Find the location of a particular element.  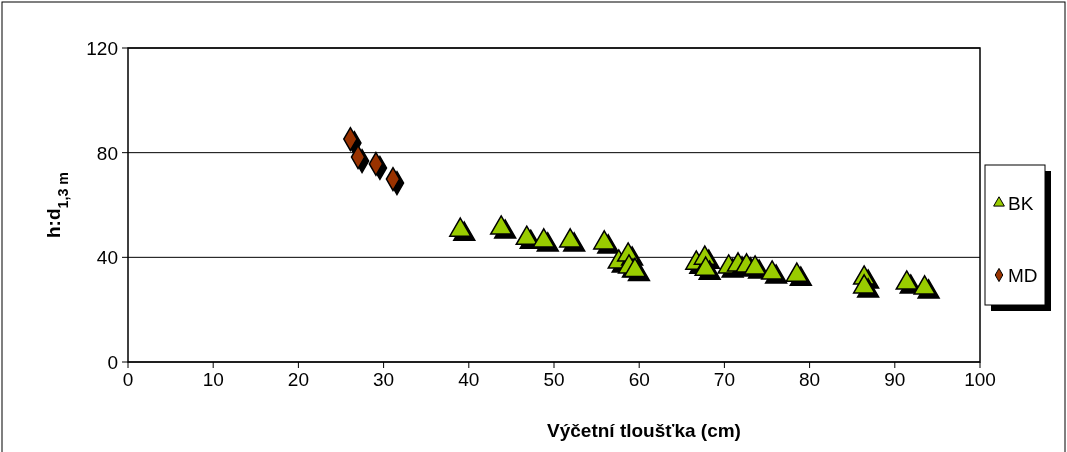

x-tick-label: 20 is located at coordinates (298, 379).